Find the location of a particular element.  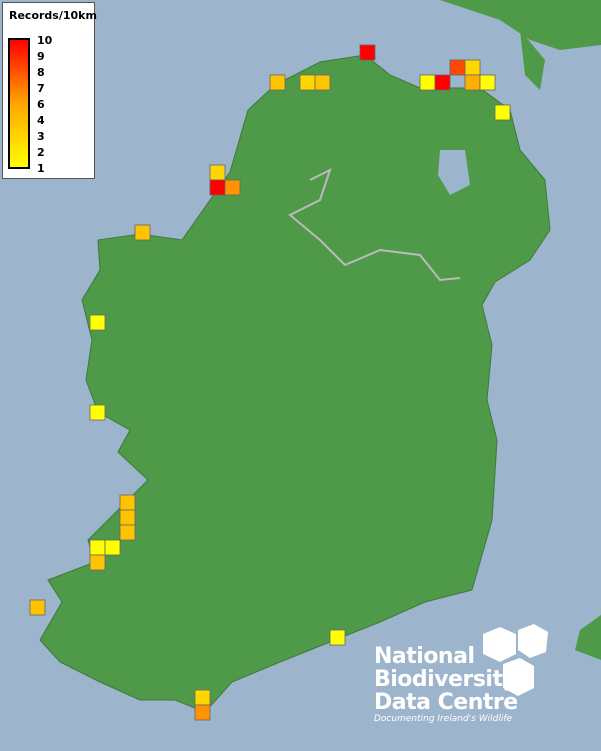

logo-tagline: Documenting Ireland's Wildlife is located at coordinates (443, 719).